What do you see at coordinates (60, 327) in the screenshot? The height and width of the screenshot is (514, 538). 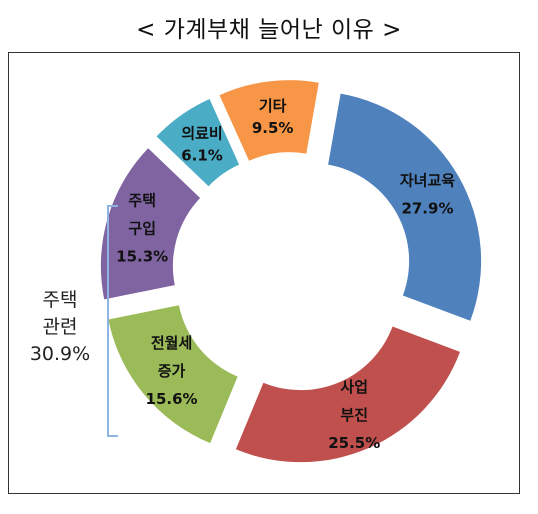 I see `group-label-housing-related: 주택 관련 30.9%` at bounding box center [60, 327].